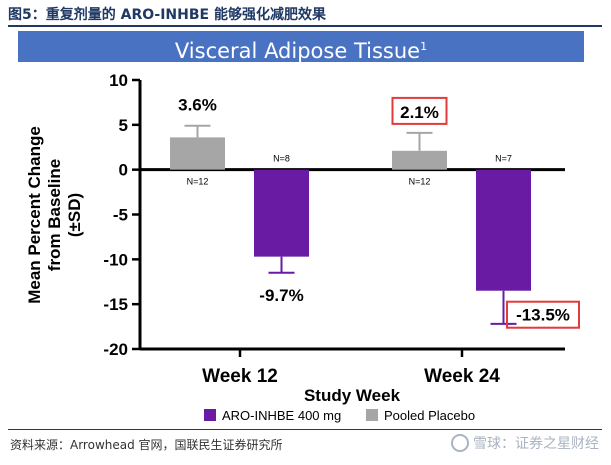 This screenshot has width=611, height=465. I want to click on legend-label-drug: ARO-INHBE 400 mg, so click(281, 415).